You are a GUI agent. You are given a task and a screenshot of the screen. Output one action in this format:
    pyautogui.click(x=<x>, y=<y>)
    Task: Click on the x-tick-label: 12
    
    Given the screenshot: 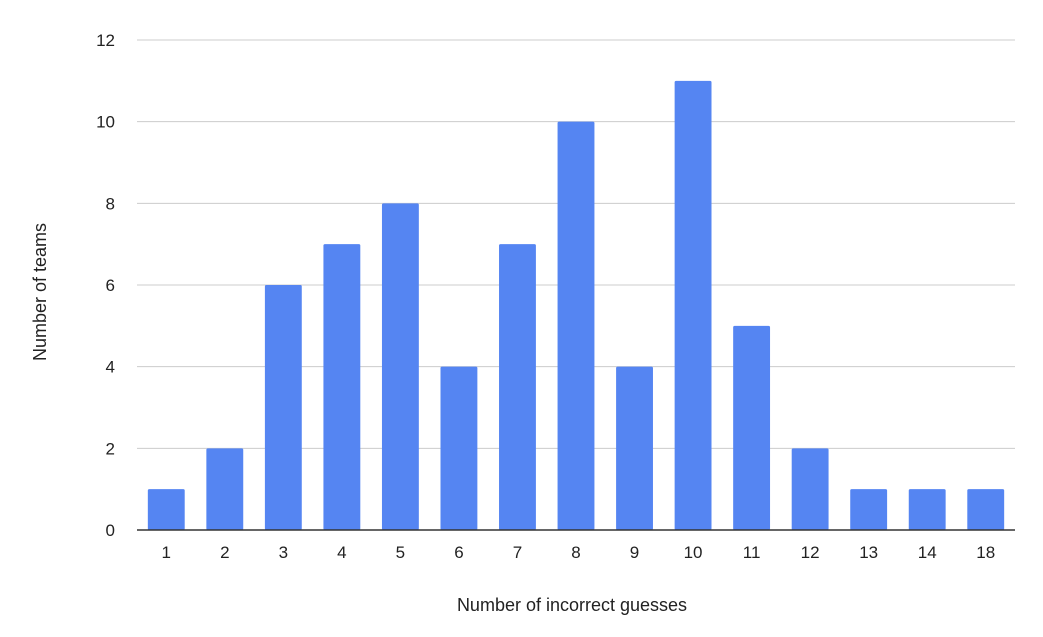 What is the action you would take?
    pyautogui.click(x=810, y=552)
    